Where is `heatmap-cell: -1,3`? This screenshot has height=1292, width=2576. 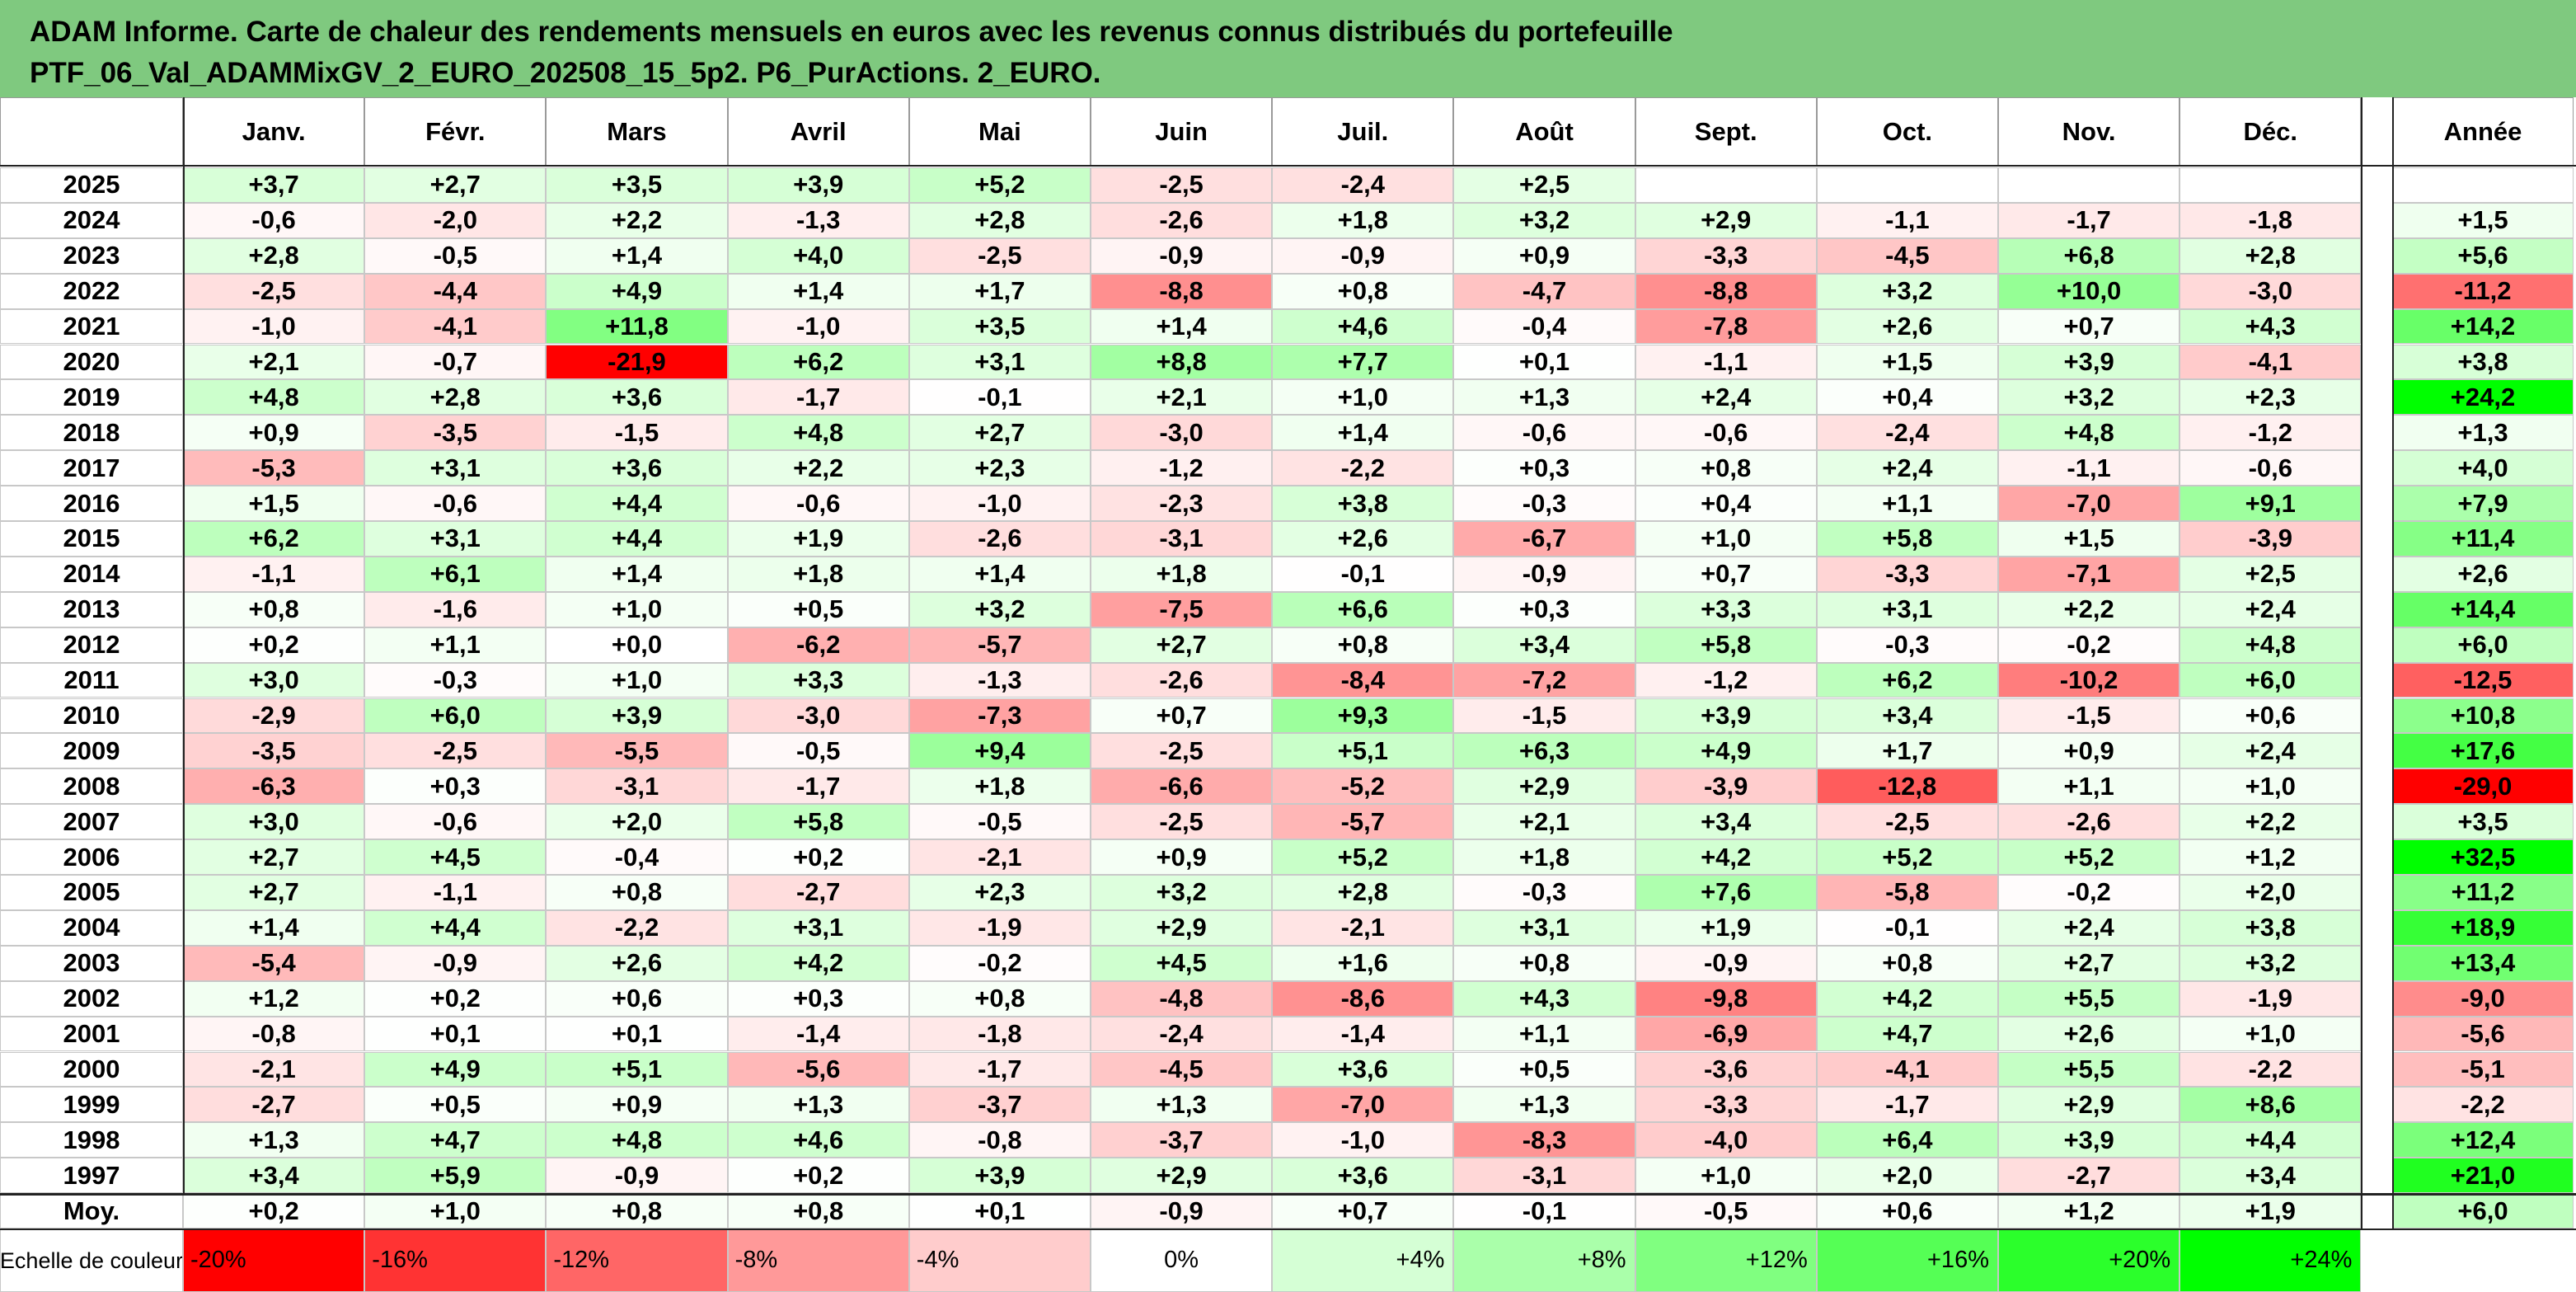 heatmap-cell: -1,3 is located at coordinates (1000, 680).